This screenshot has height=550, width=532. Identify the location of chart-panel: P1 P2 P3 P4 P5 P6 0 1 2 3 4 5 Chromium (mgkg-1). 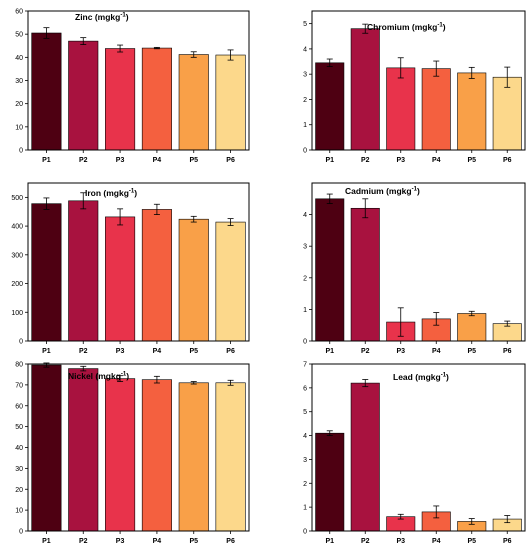
(414, 87).